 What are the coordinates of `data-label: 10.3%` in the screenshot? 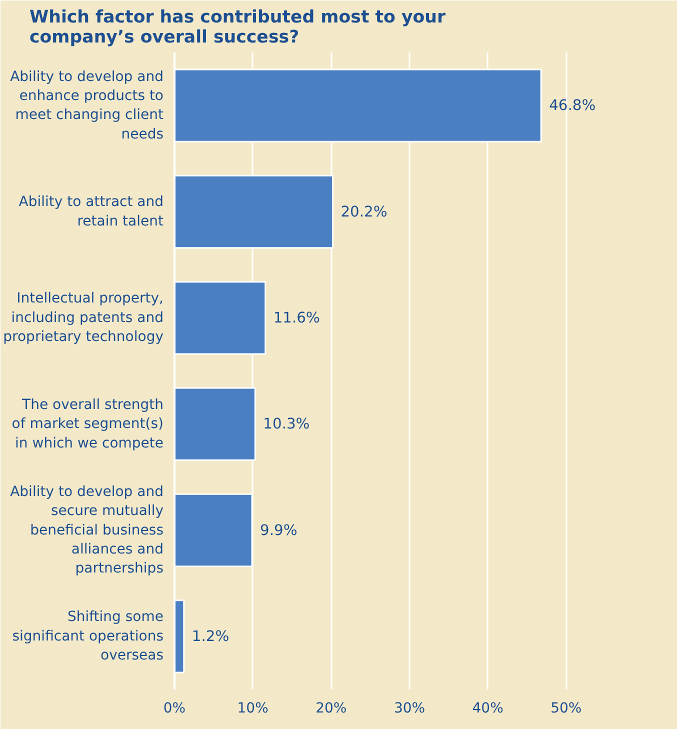 It's located at (286, 424).